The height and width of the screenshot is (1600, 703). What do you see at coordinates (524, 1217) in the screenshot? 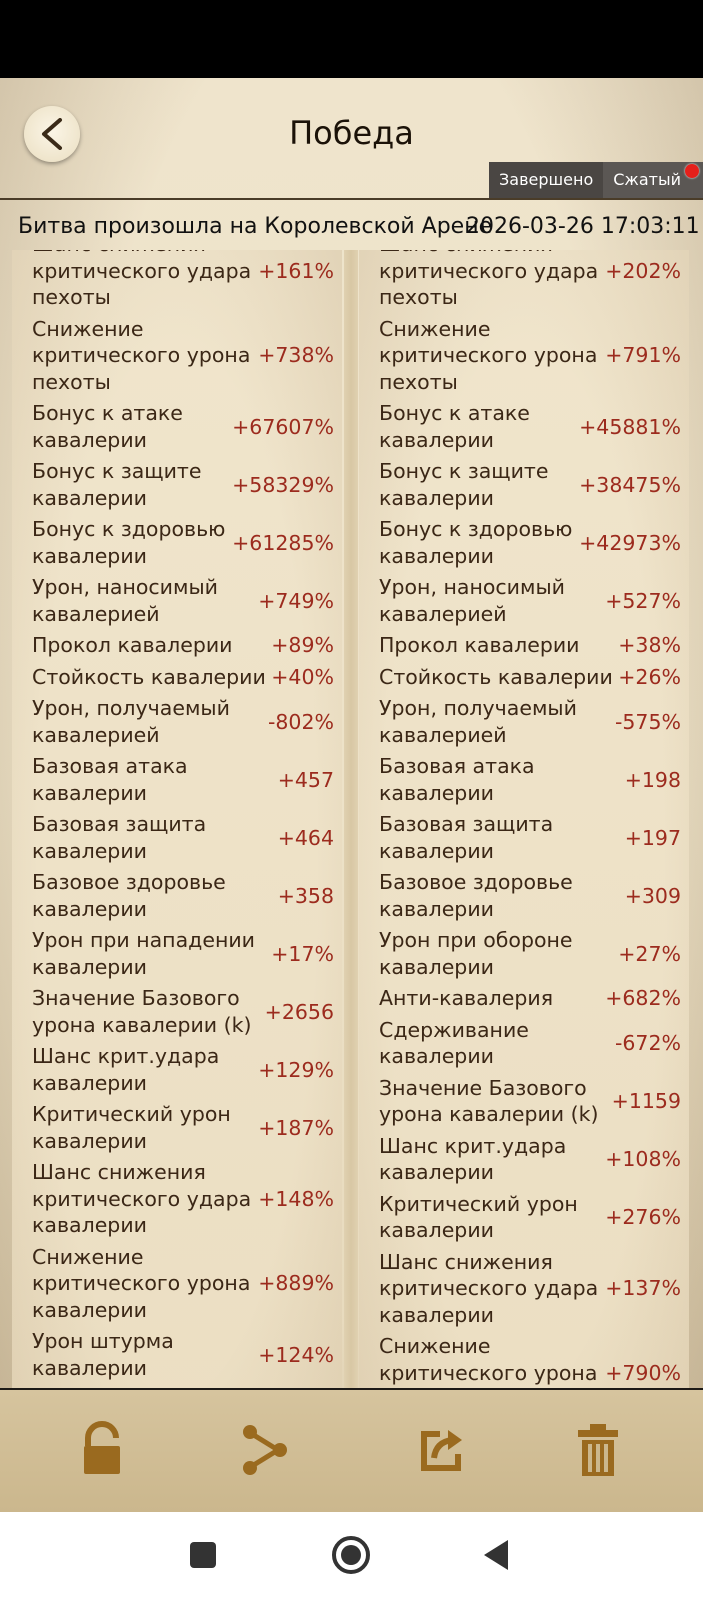
I see `stat-row: Критический урон кавалерии +276%` at bounding box center [524, 1217].